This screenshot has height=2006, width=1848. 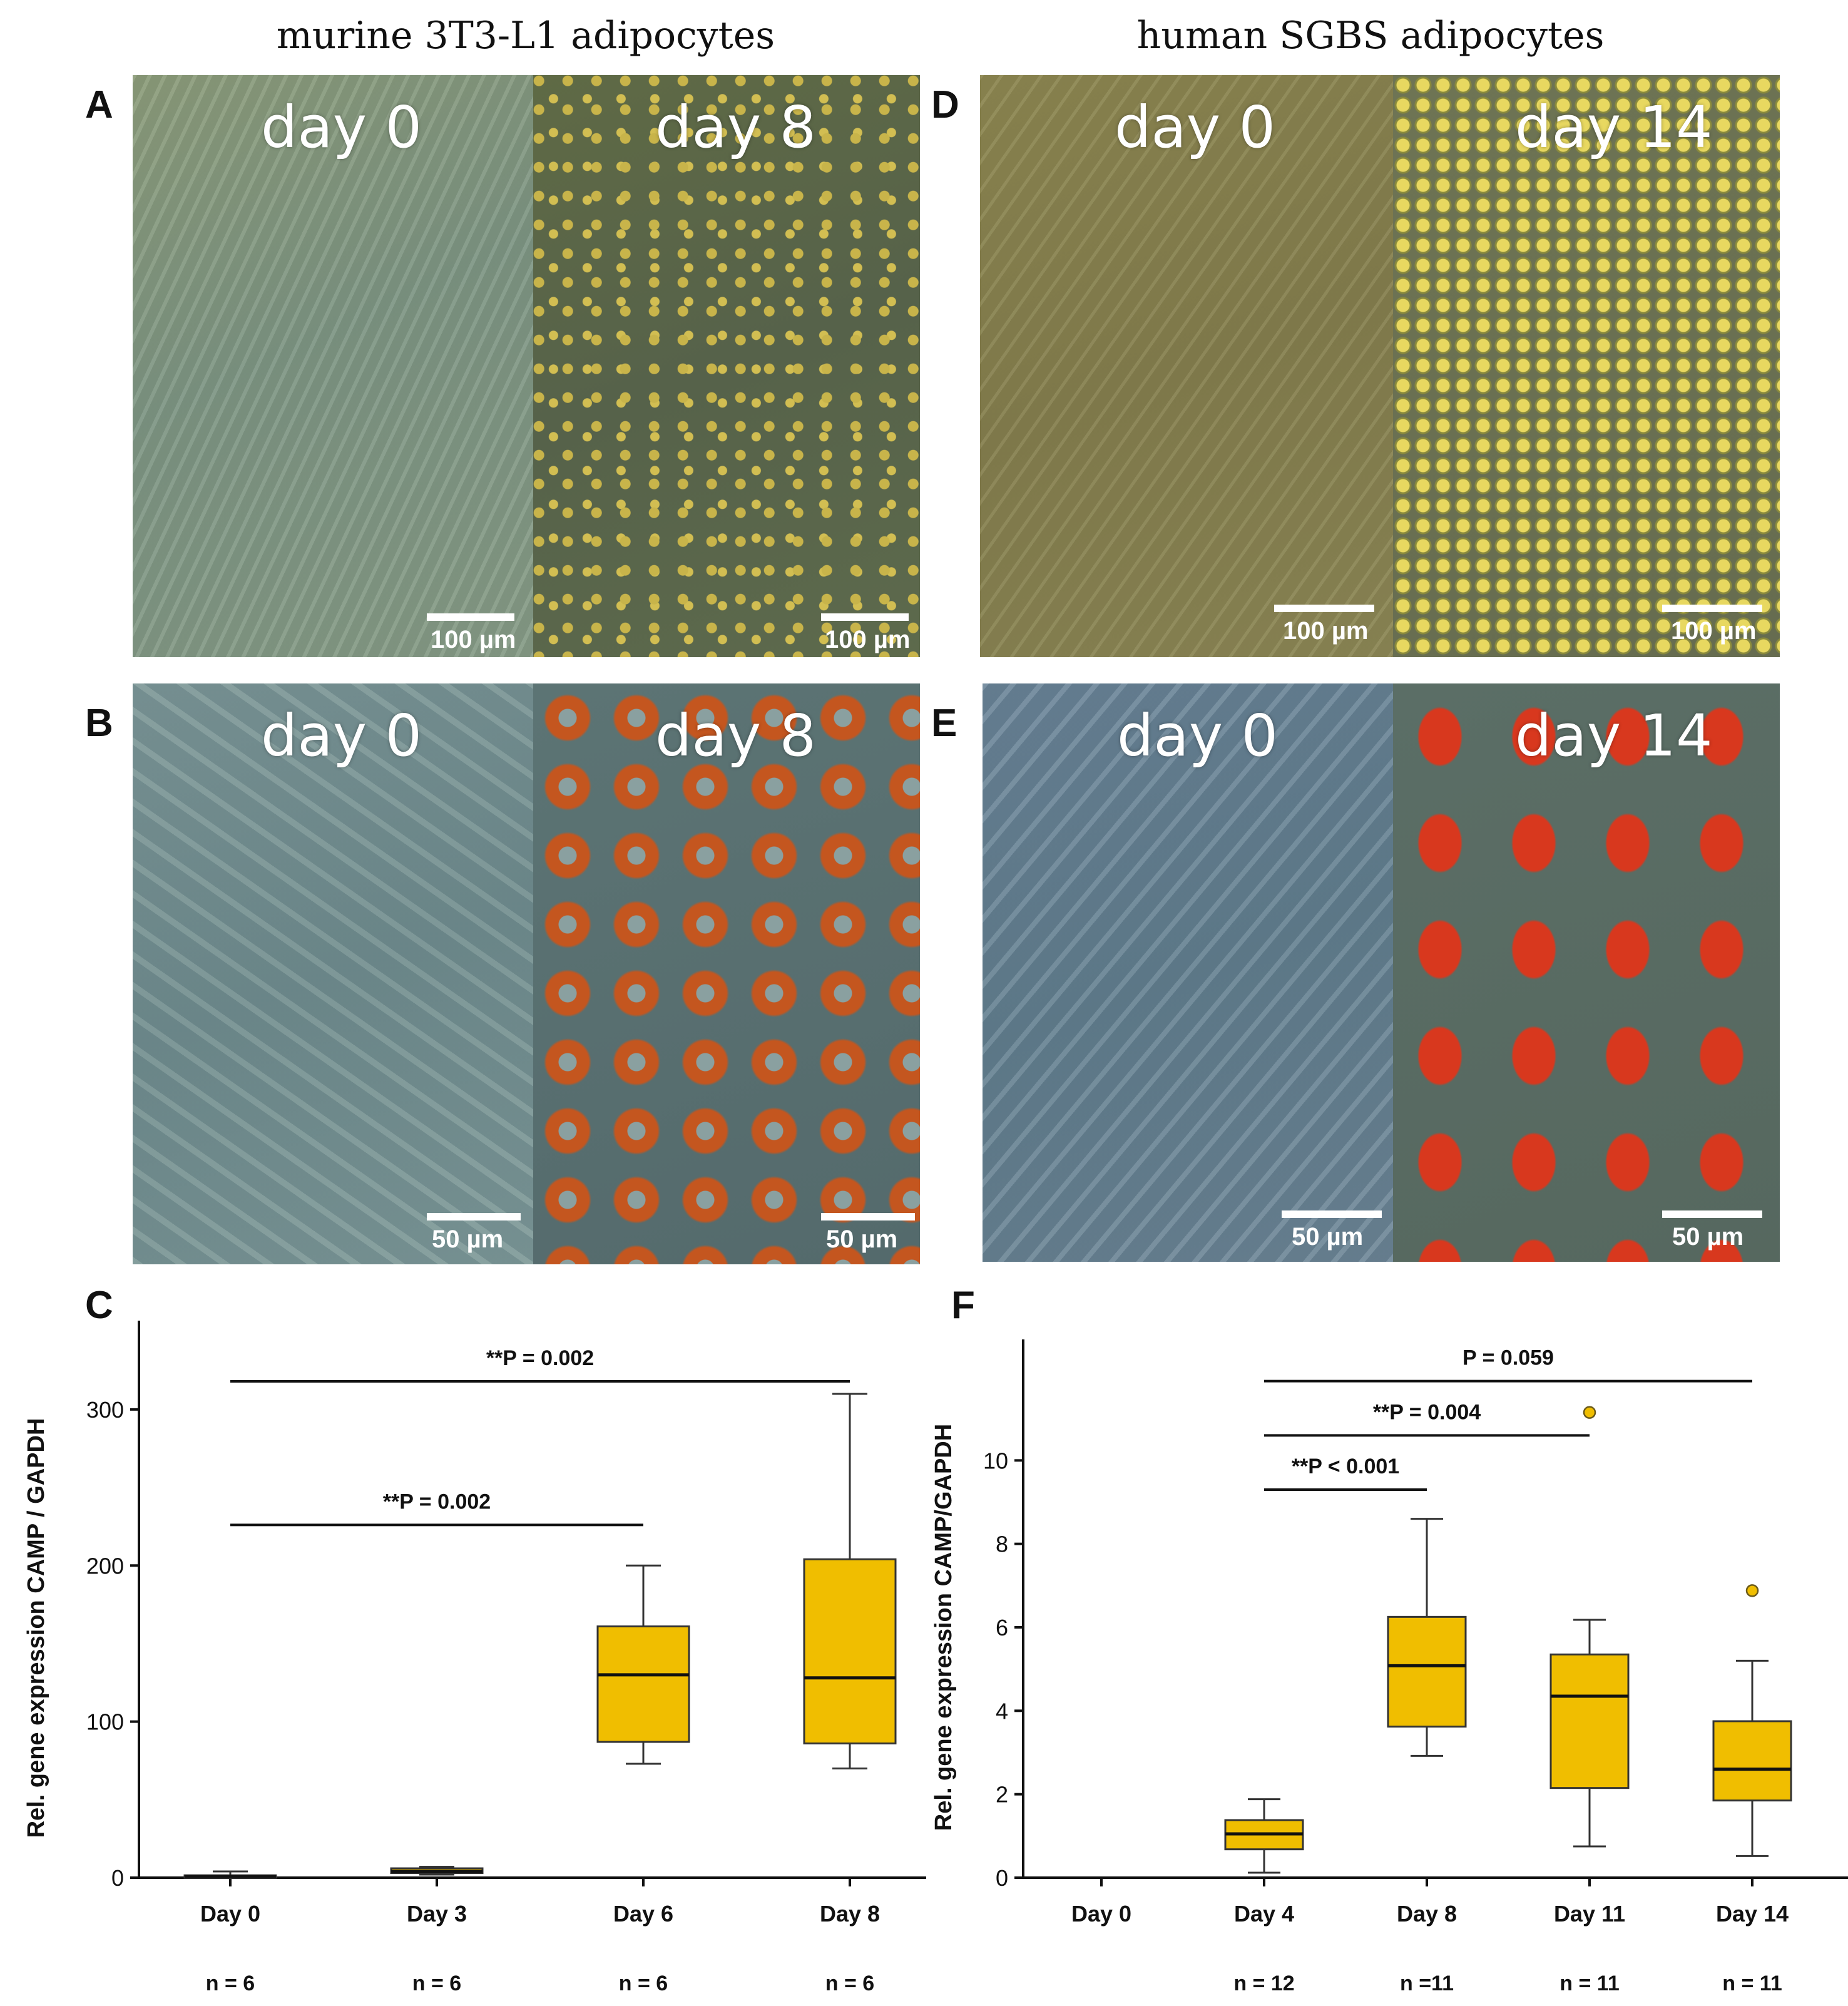 I want to click on significance-label: P = 0.059, so click(x=1508, y=1358).